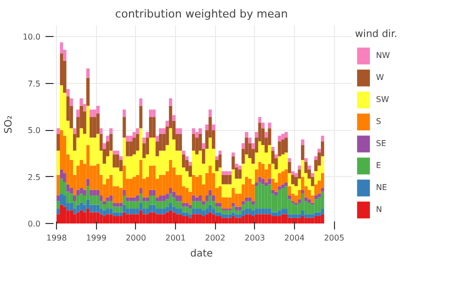  Describe the element at coordinates (383, 99) in the screenshot. I see `legend-label: SW` at that location.